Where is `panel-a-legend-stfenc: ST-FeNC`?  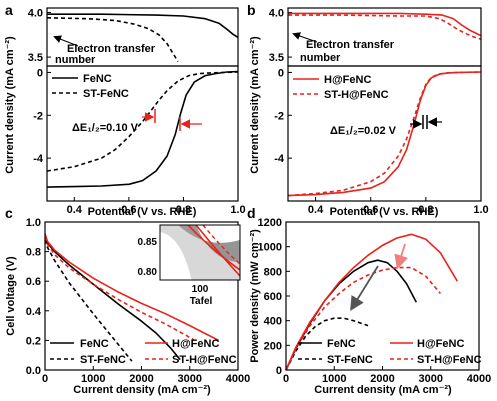
panel-a-legend-stfenc: ST-FeNC is located at coordinates (106, 94).